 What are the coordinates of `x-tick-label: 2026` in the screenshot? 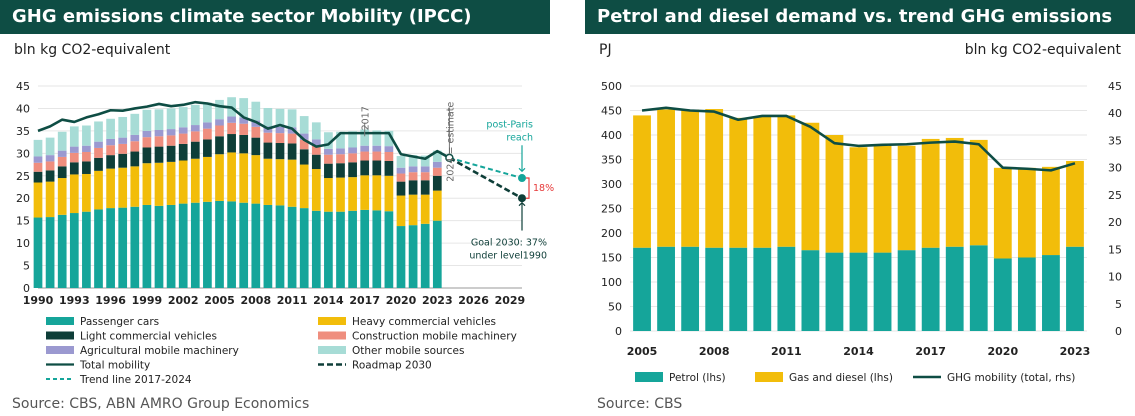 It's located at (473, 300).